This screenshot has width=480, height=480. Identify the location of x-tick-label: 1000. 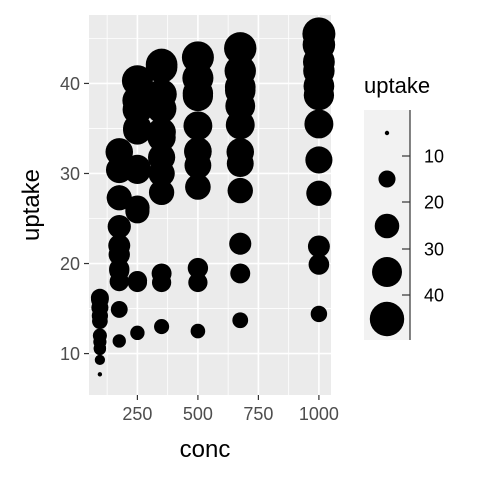
(319, 414).